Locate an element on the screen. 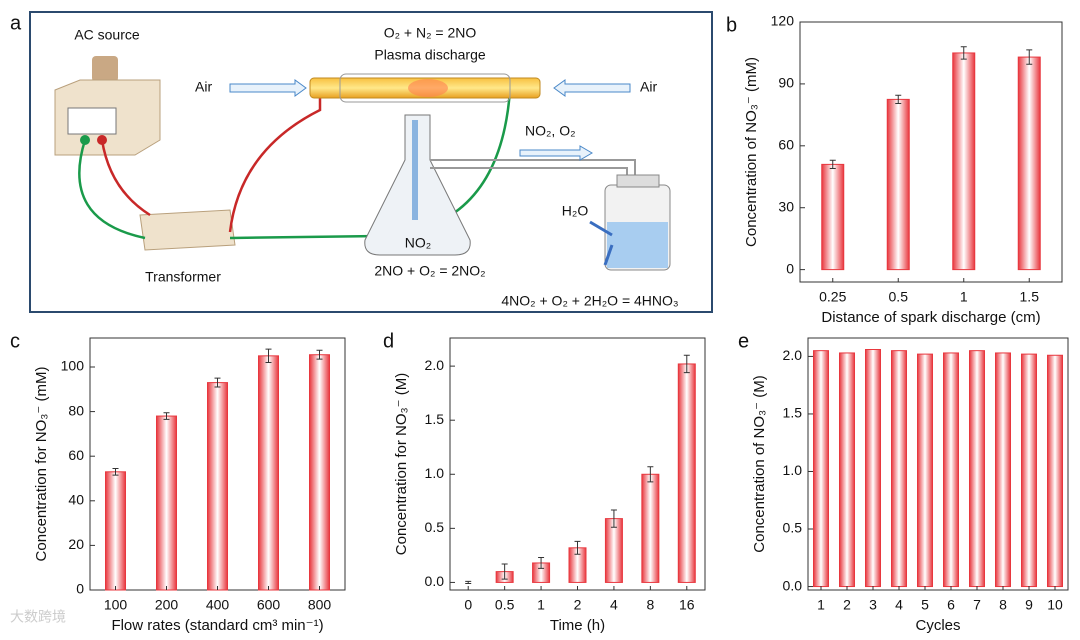 The width and height of the screenshot is (1080, 640). label: Transformer is located at coordinates (183, 277).